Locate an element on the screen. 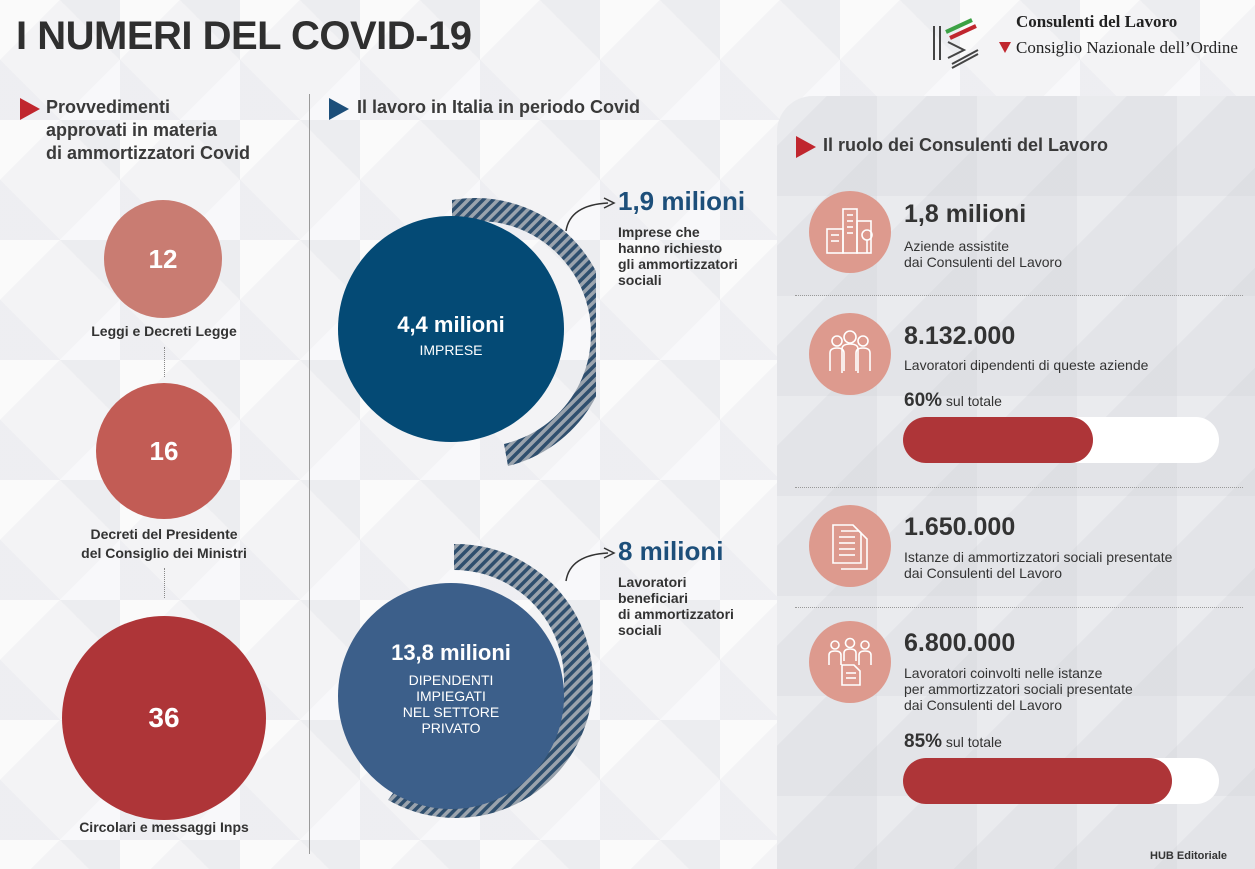  left-heading-line: approvati in materia is located at coordinates (132, 130).